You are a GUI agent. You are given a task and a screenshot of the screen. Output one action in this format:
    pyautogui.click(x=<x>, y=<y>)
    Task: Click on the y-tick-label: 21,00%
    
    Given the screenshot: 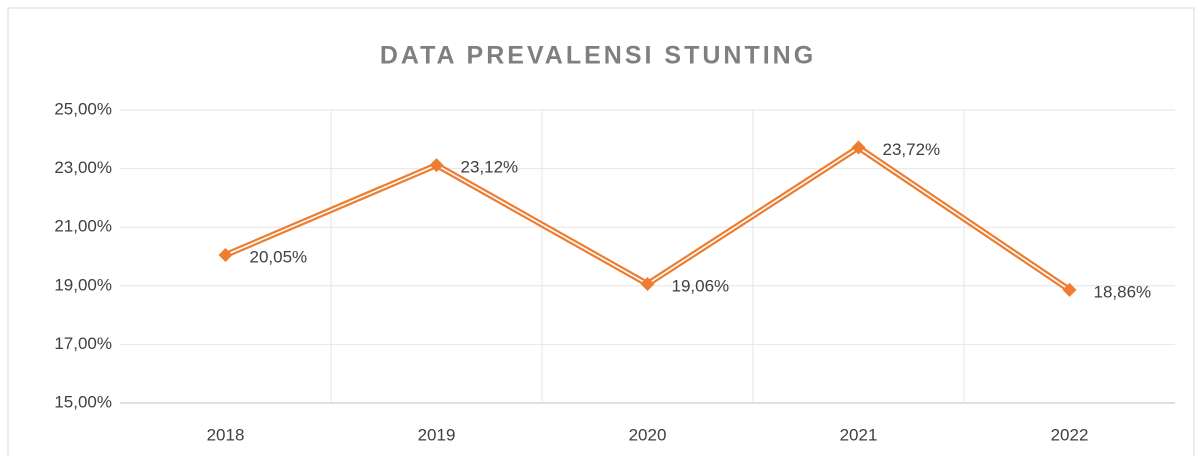 What is the action you would take?
    pyautogui.click(x=83, y=226)
    